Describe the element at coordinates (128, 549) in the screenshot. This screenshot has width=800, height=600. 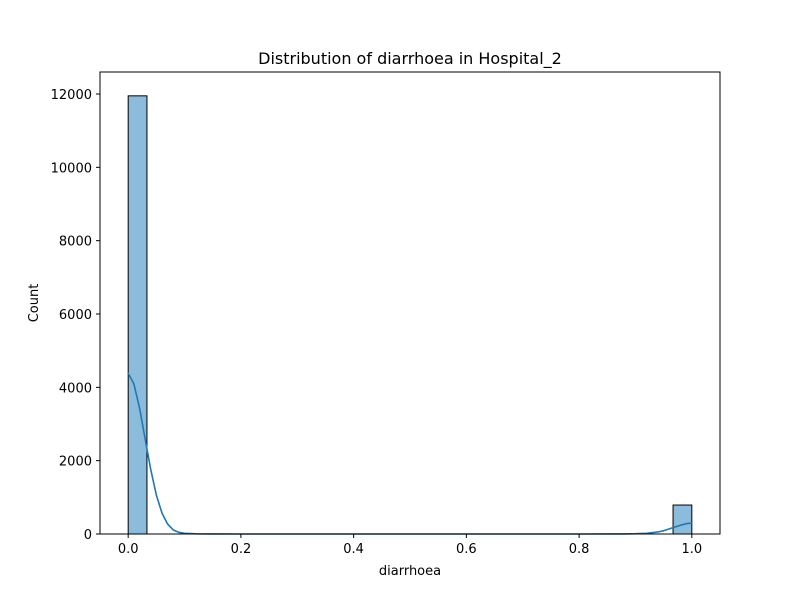
I see `x-tick-label-0: 0.0` at that location.